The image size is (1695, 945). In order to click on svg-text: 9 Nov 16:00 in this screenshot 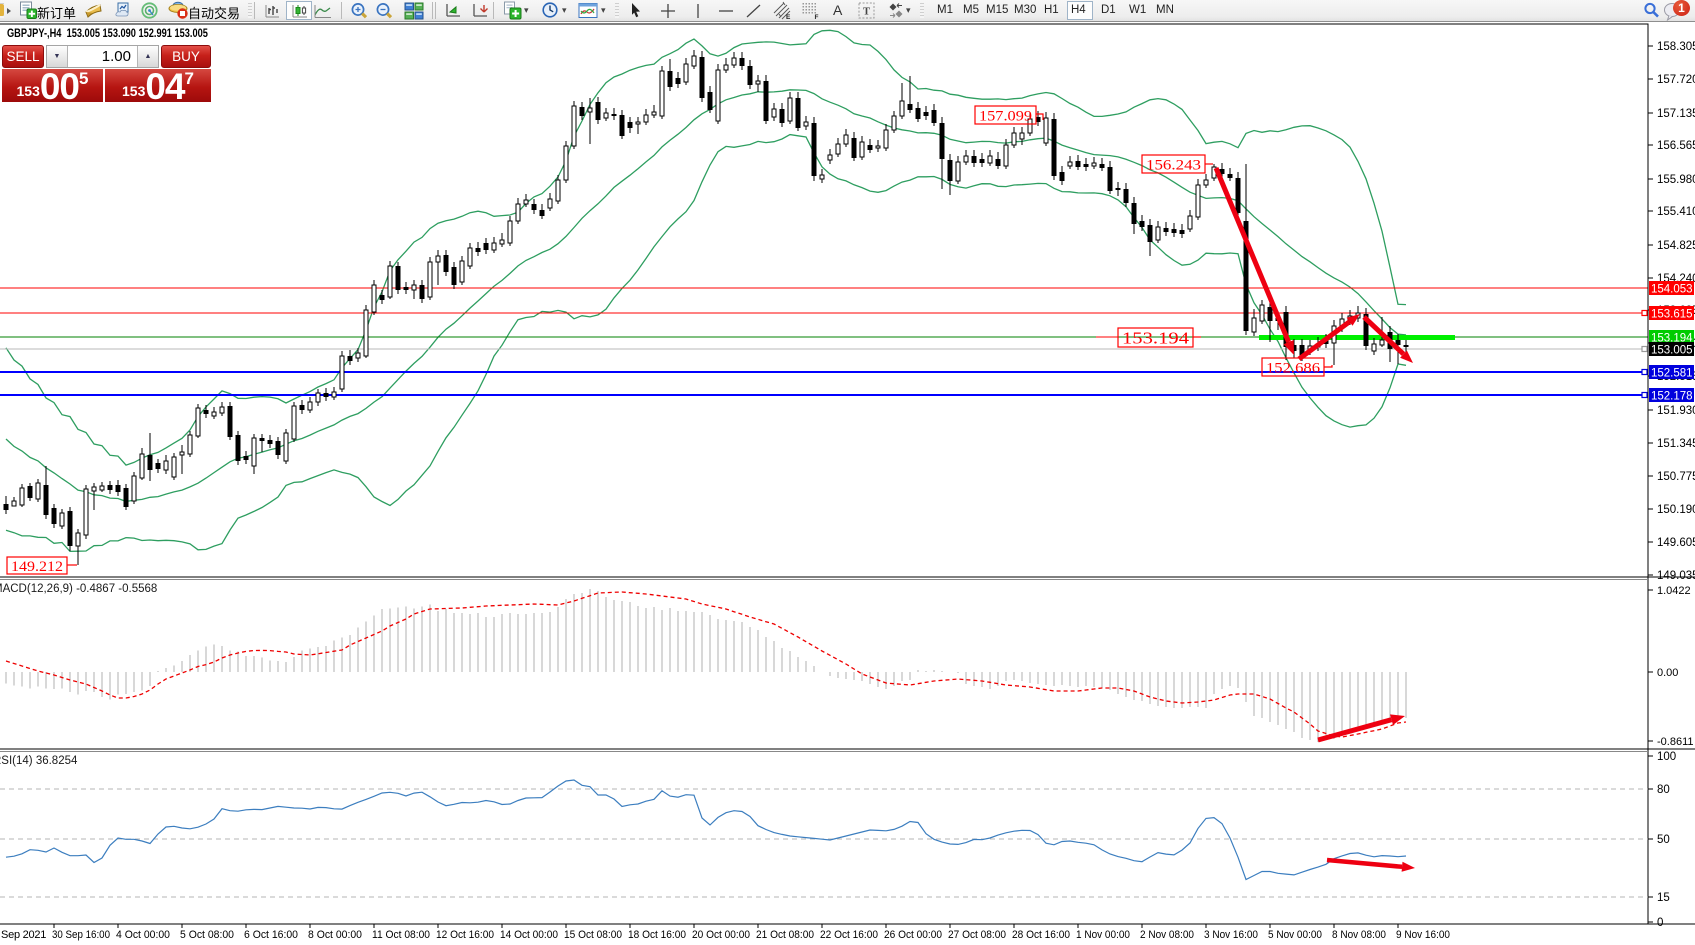, I will do `click(1423, 935)`.